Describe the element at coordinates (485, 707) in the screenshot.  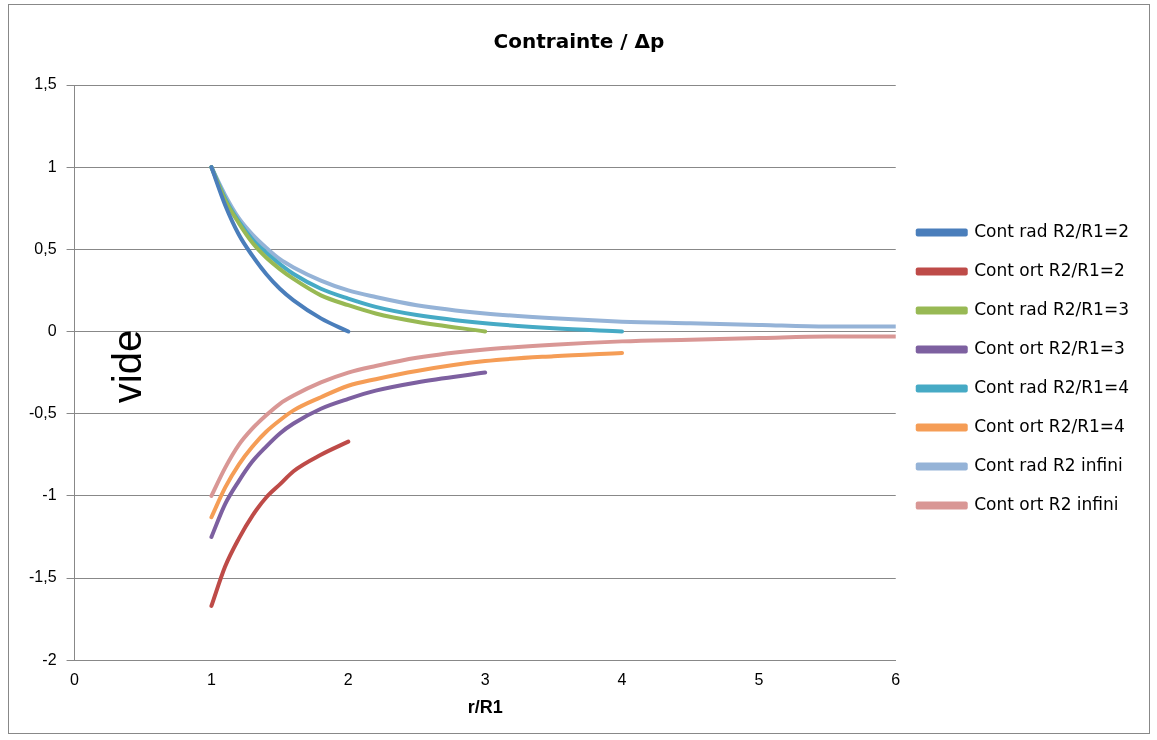
I see `x-axis-title: r/R1` at that location.